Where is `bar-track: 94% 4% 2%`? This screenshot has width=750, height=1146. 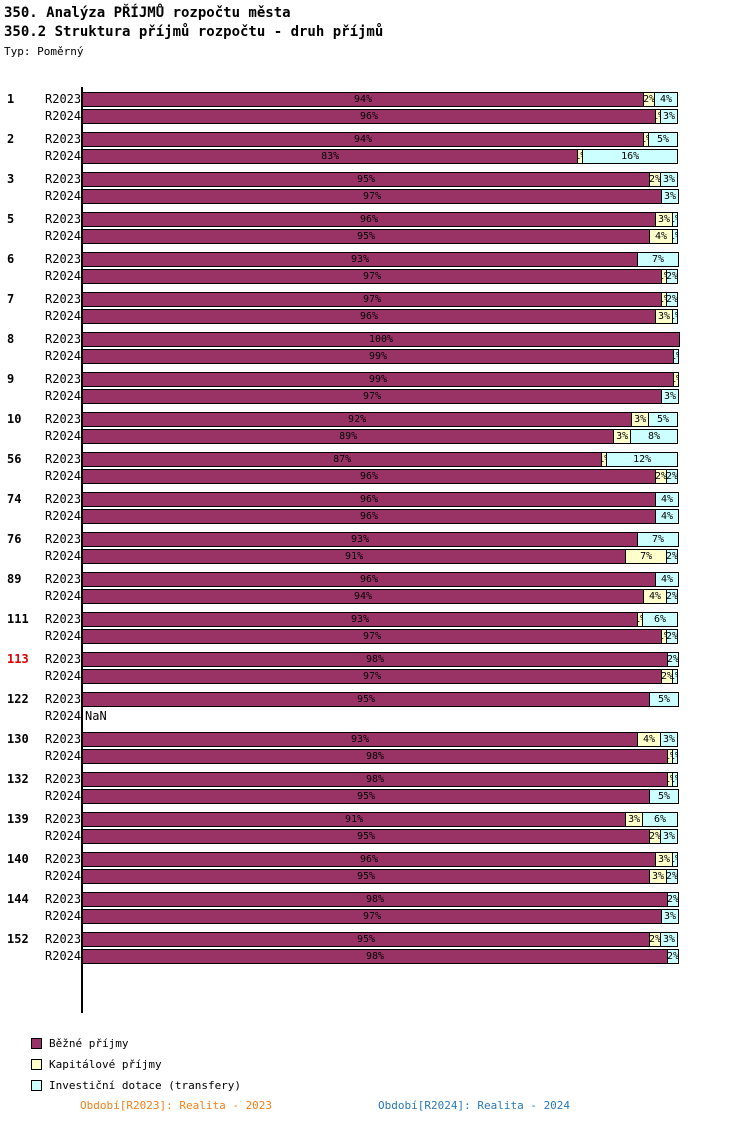
bar-track: 94% 4% 2% is located at coordinates (381, 596).